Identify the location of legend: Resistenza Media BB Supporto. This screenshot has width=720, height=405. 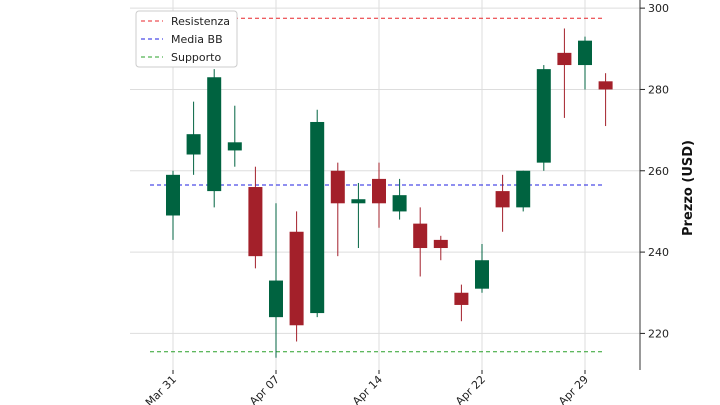
(186, 39).